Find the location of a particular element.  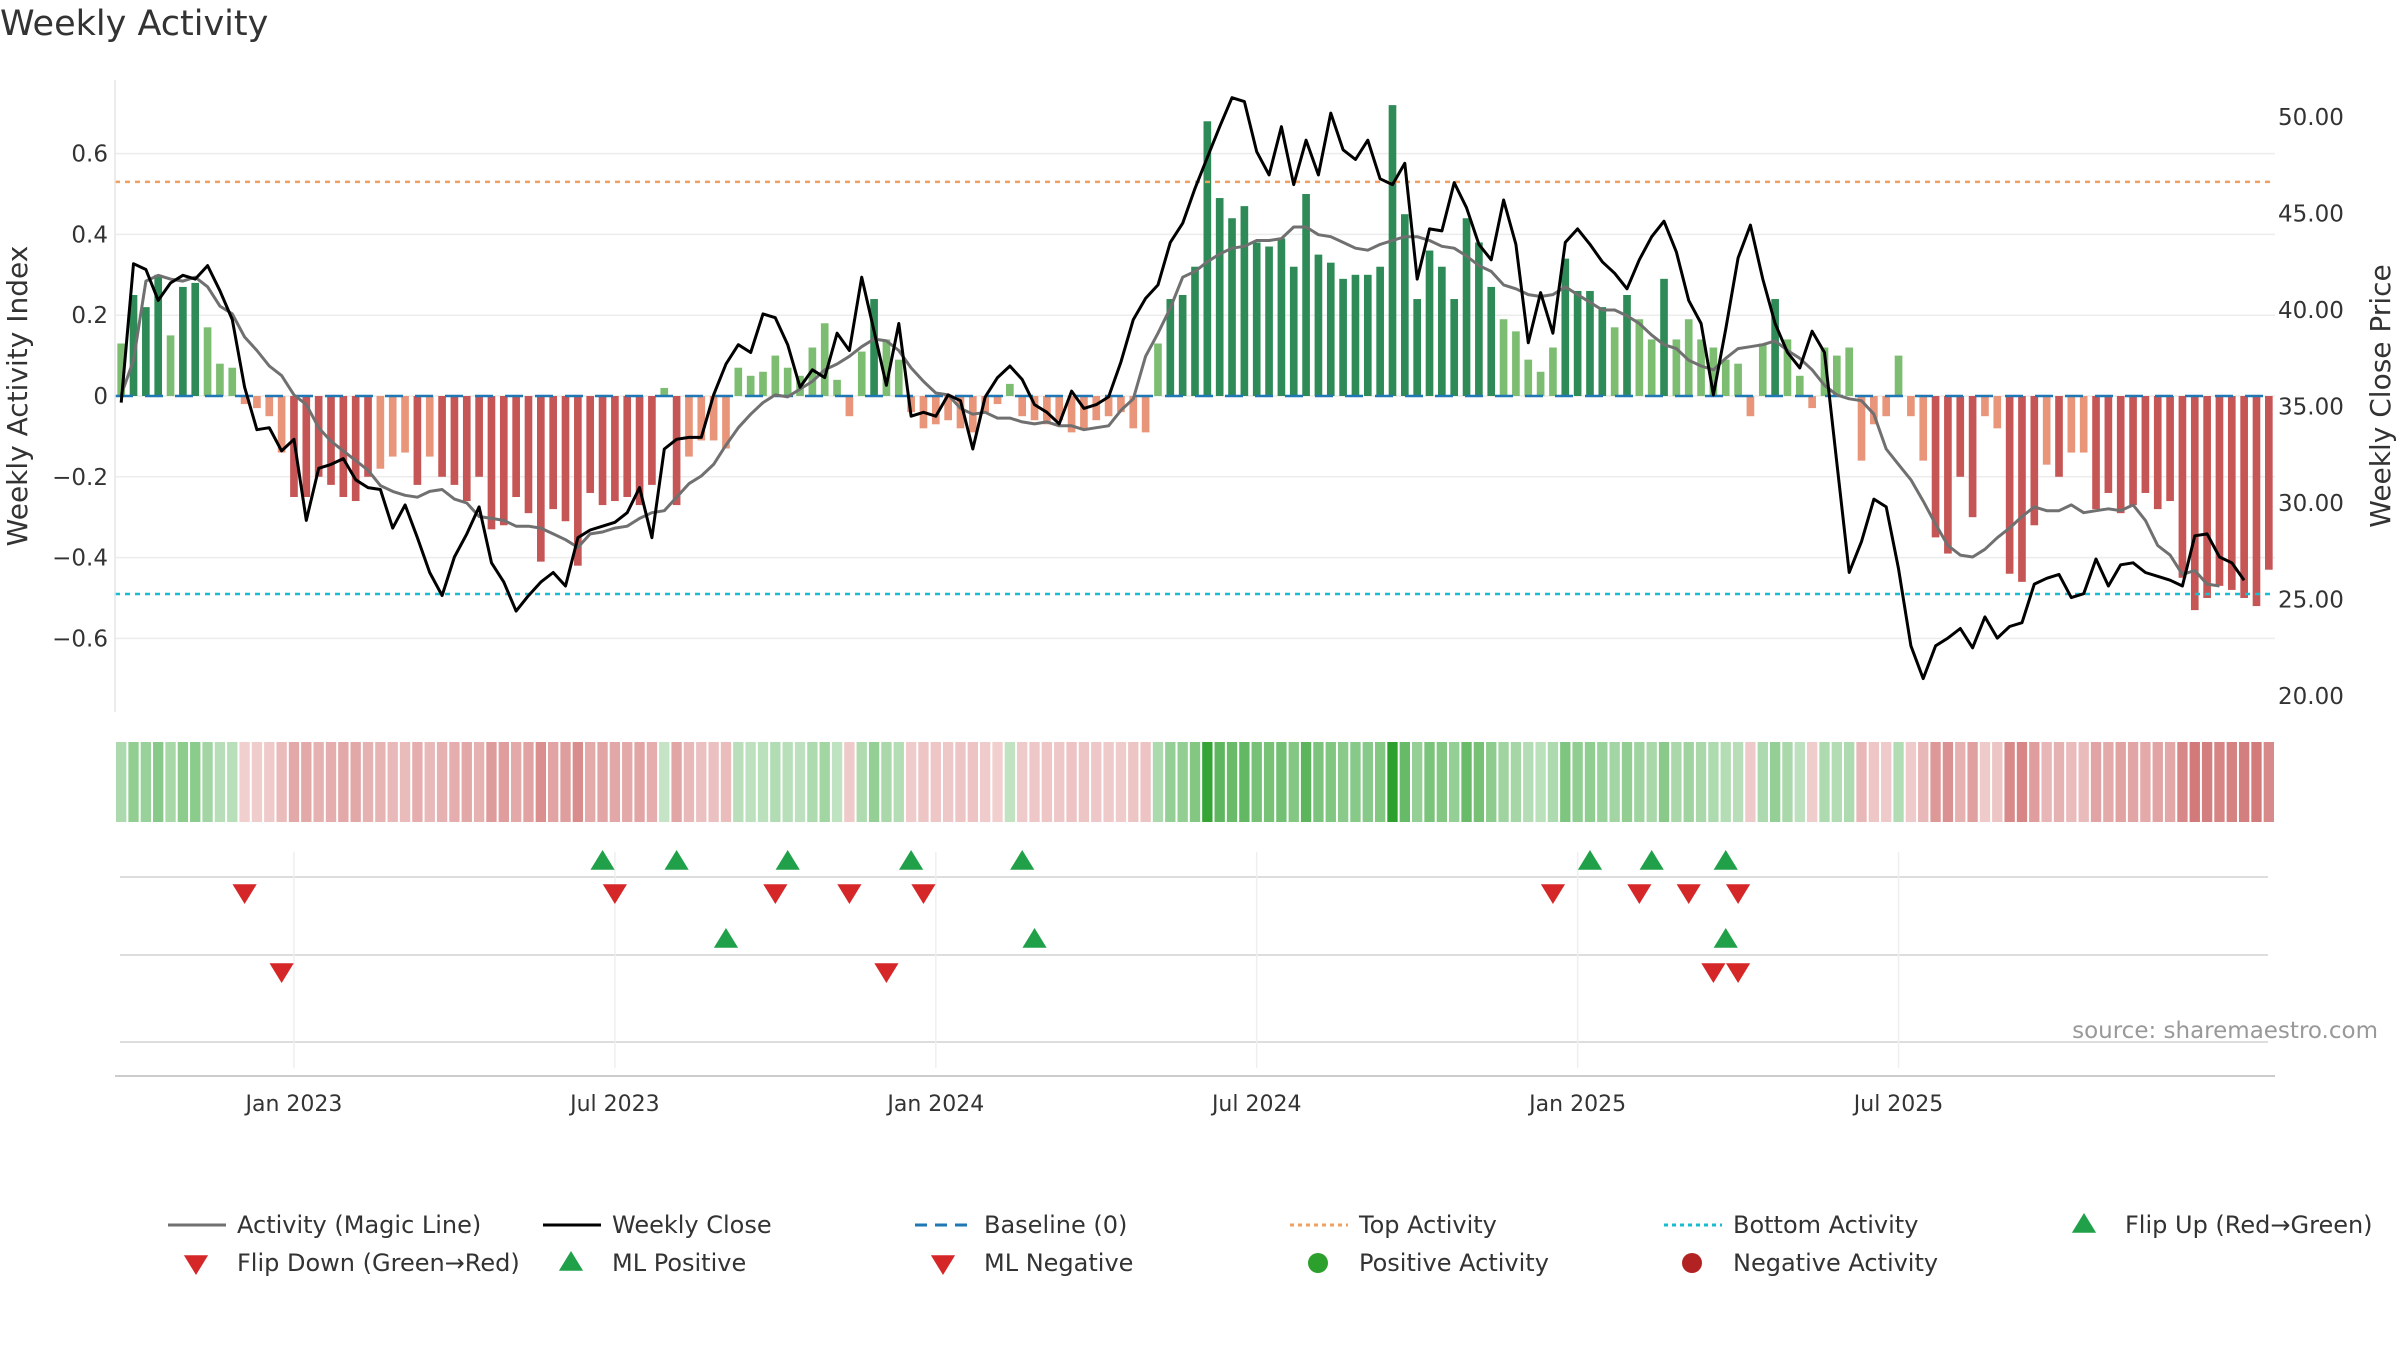

legend-label: Flip Down (Green→Red) is located at coordinates (378, 1263).